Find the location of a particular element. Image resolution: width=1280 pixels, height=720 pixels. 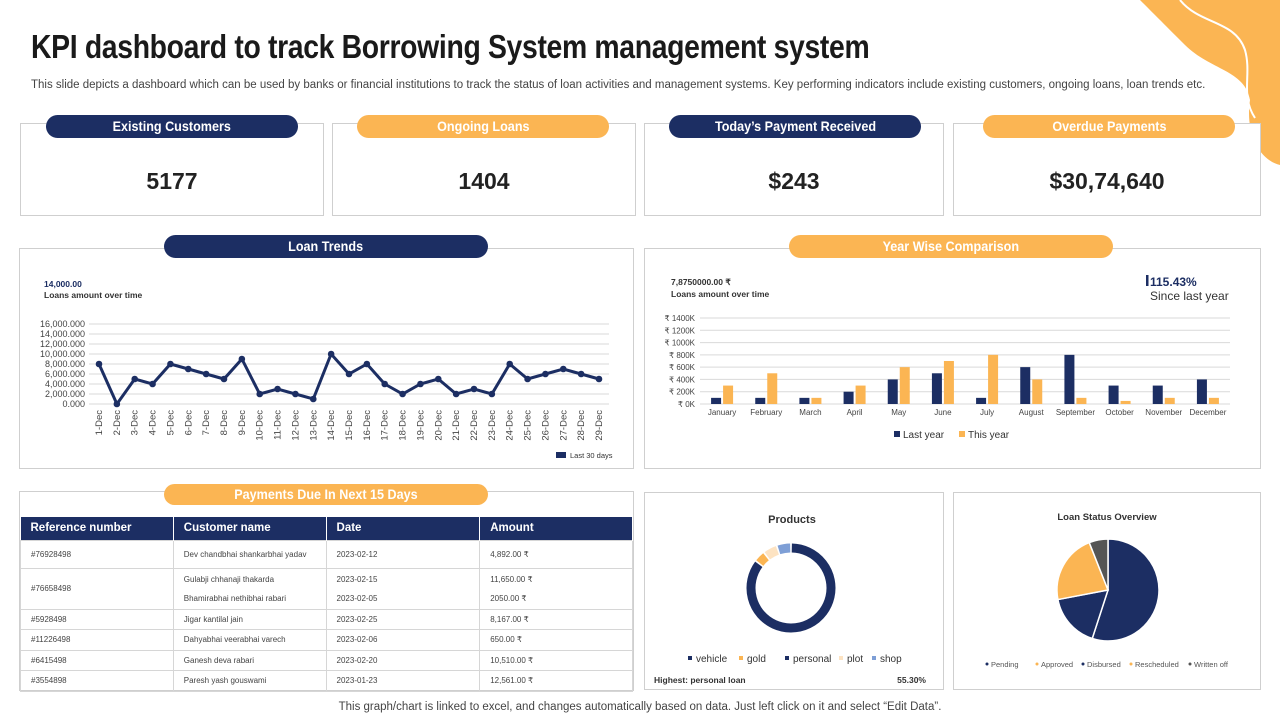

x-tick-label: 1-Dec is located at coordinates (99, 423).